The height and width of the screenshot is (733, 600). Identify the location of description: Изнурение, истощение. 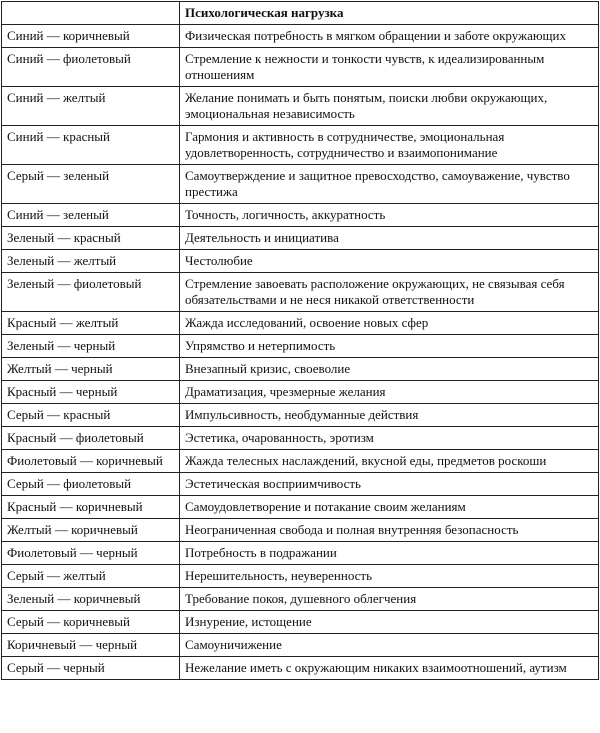
(389, 622).